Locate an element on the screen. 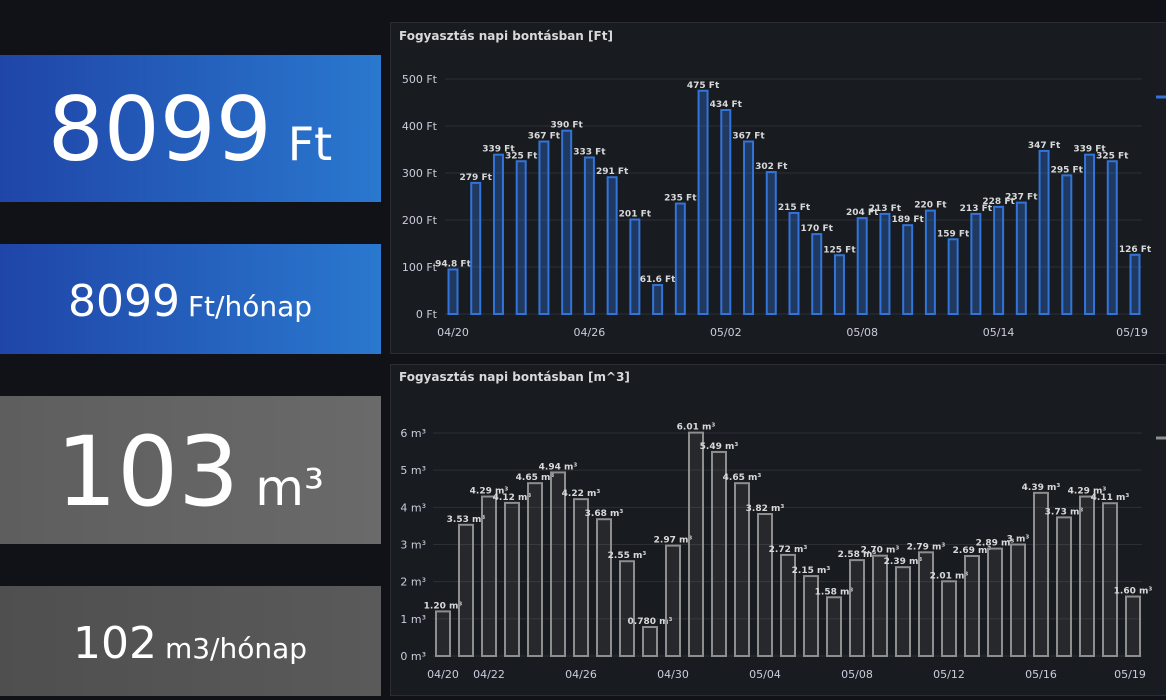 The image size is (1166, 700). value-label: 2.97 m³ is located at coordinates (673, 541).